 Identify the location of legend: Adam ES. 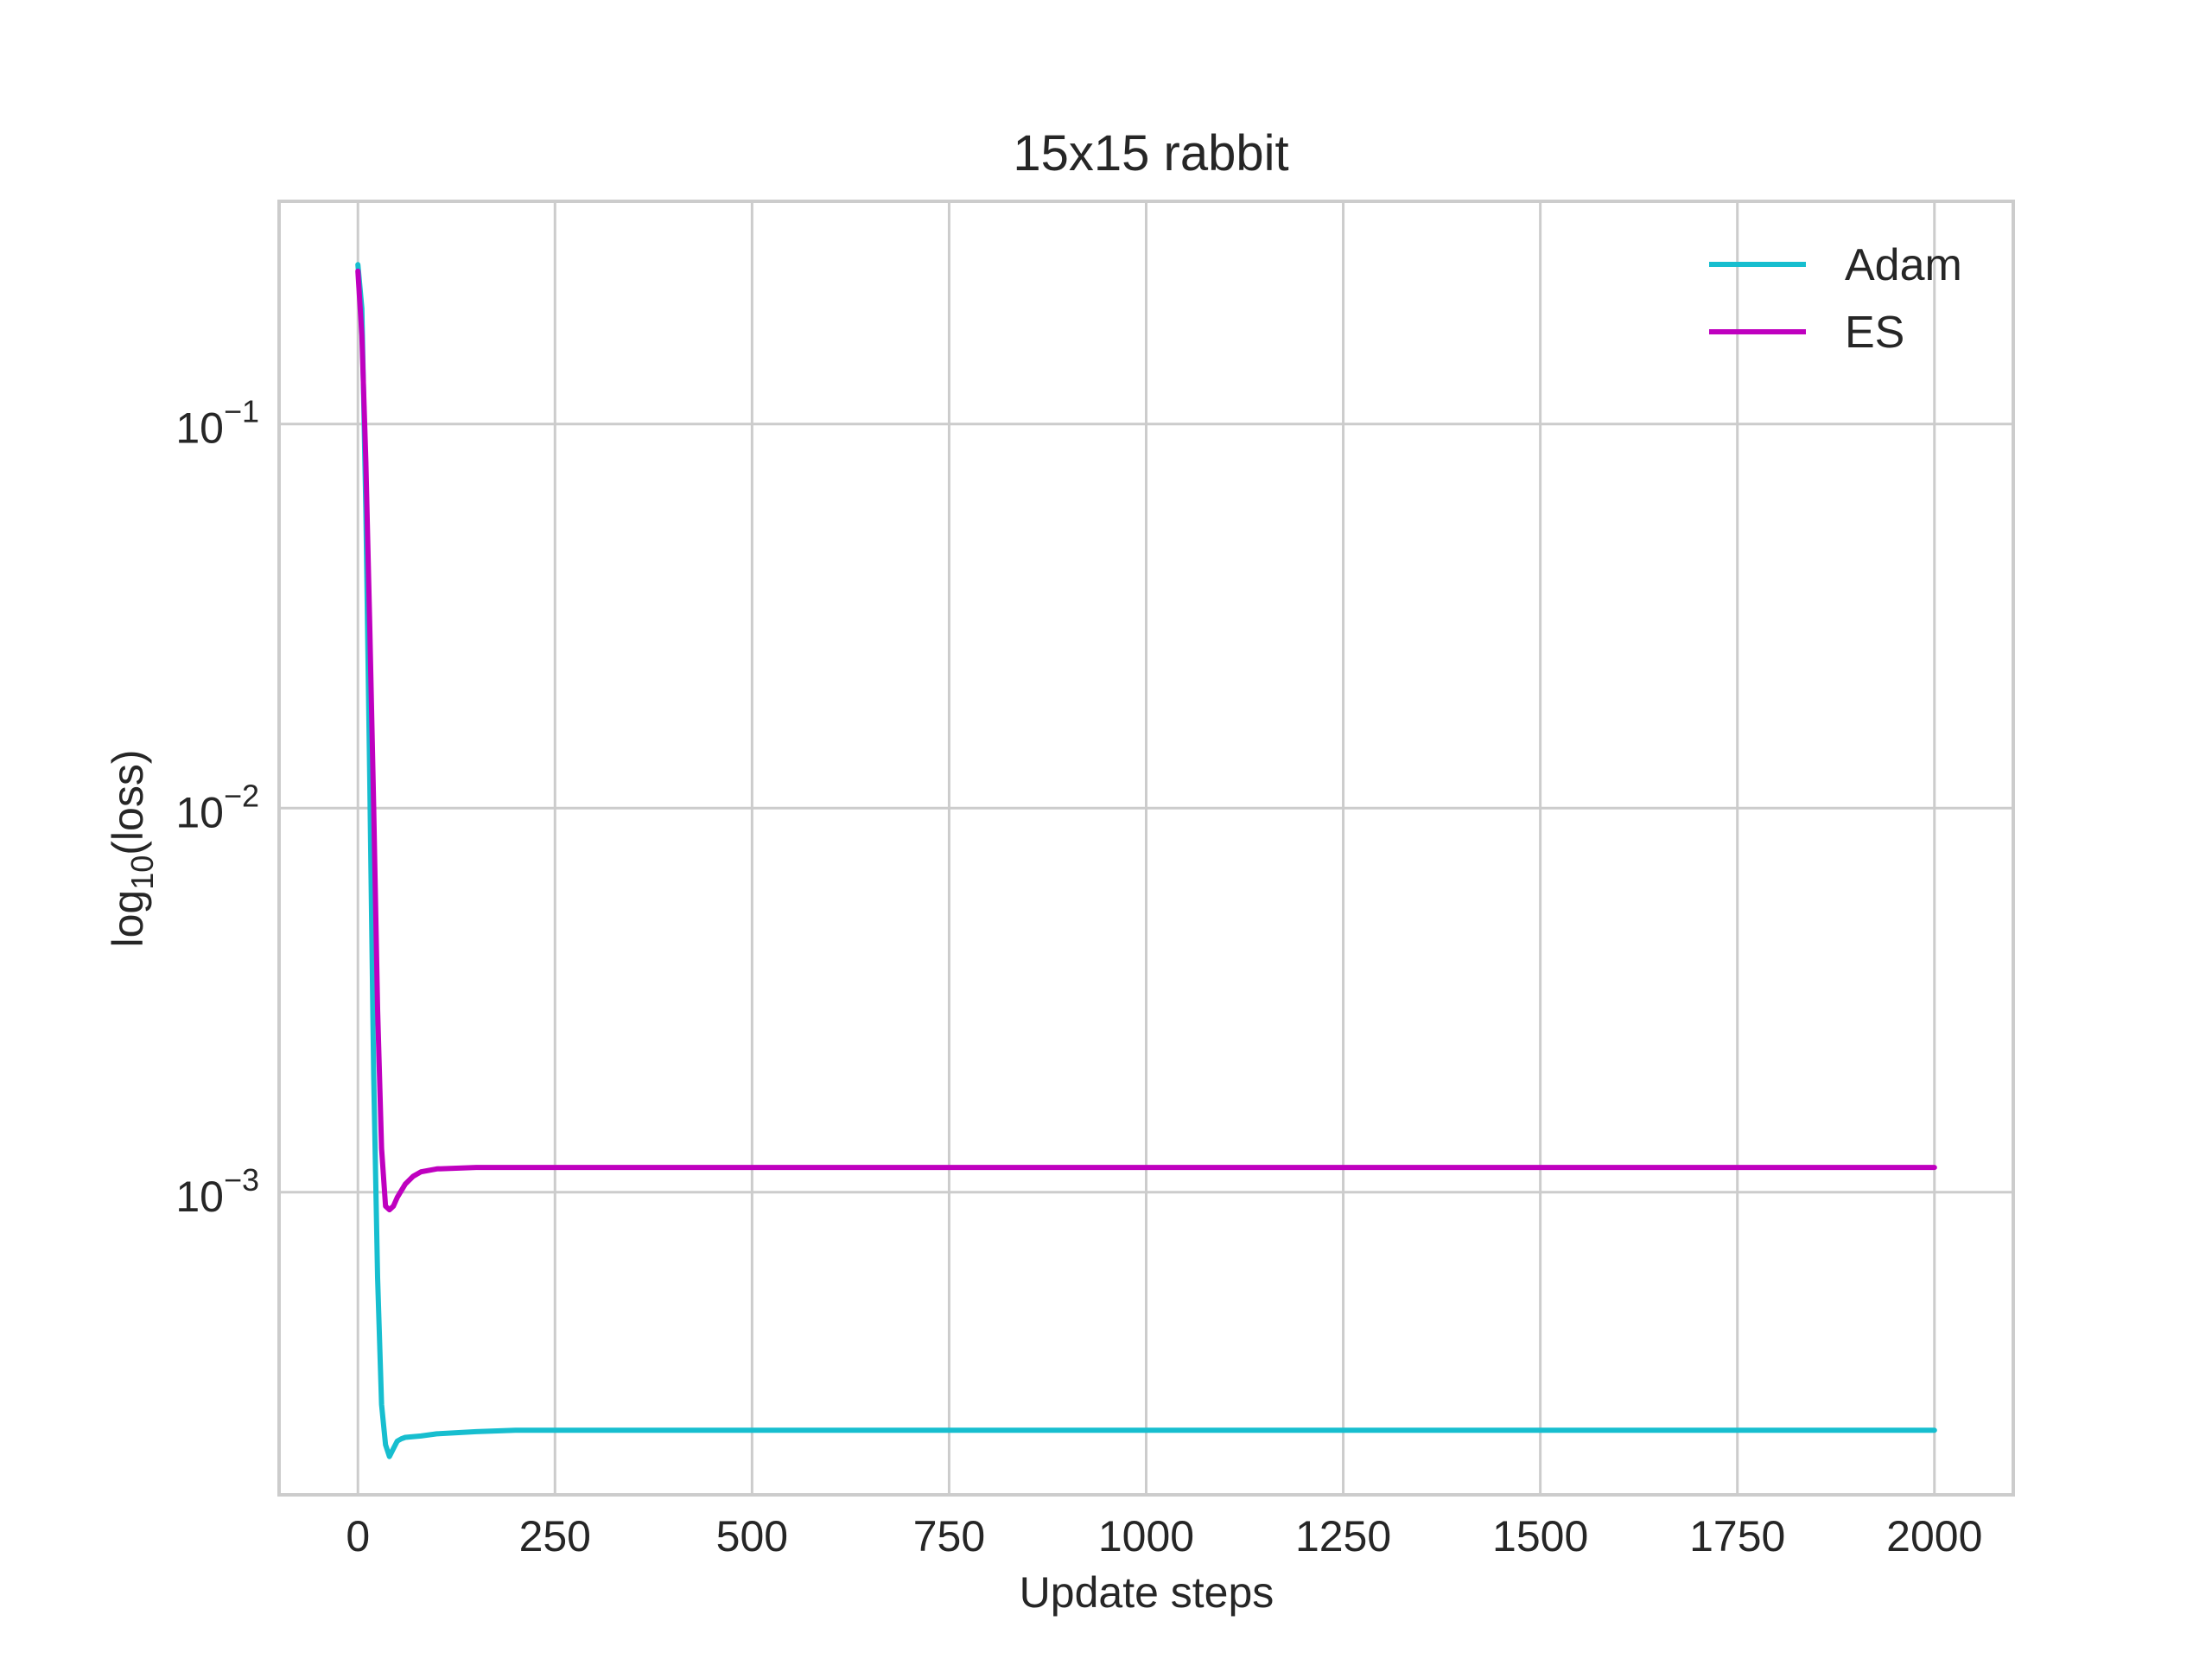
(1835, 299).